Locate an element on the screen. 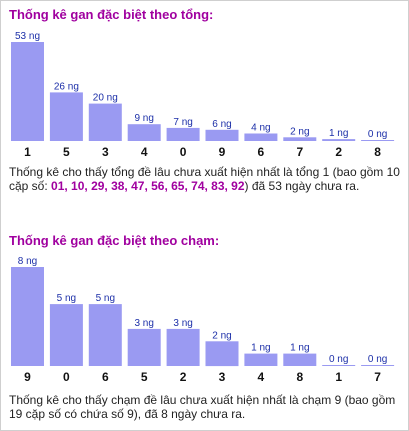 The width and height of the screenshot is (409, 431). cham-value-label-2: 3 ng is located at coordinates (182, 323).